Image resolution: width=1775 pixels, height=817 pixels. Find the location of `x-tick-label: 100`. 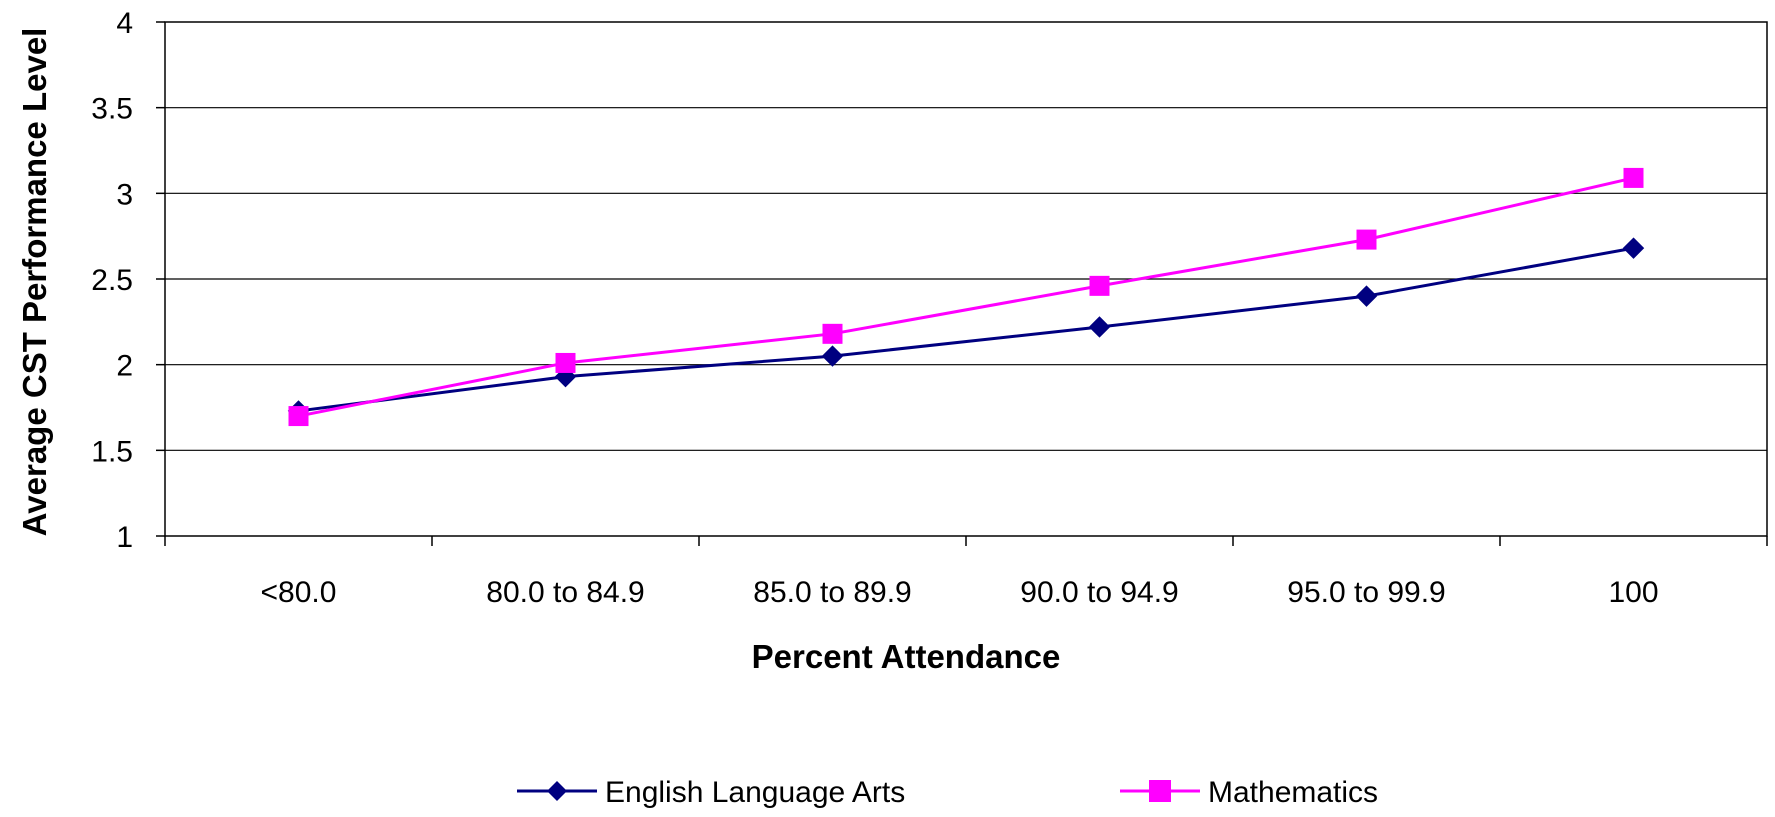

x-tick-label: 100 is located at coordinates (1633, 592).